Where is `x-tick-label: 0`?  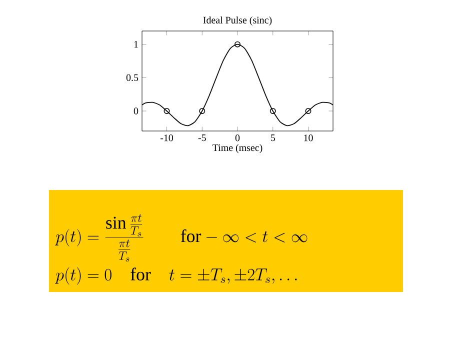 x-tick-label: 0 is located at coordinates (237, 138).